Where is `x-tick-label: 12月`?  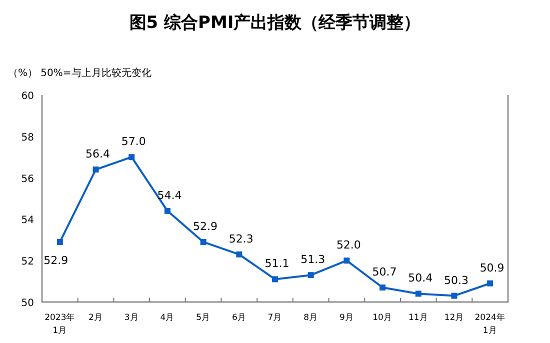
x-tick-label: 12月 is located at coordinates (454, 318).